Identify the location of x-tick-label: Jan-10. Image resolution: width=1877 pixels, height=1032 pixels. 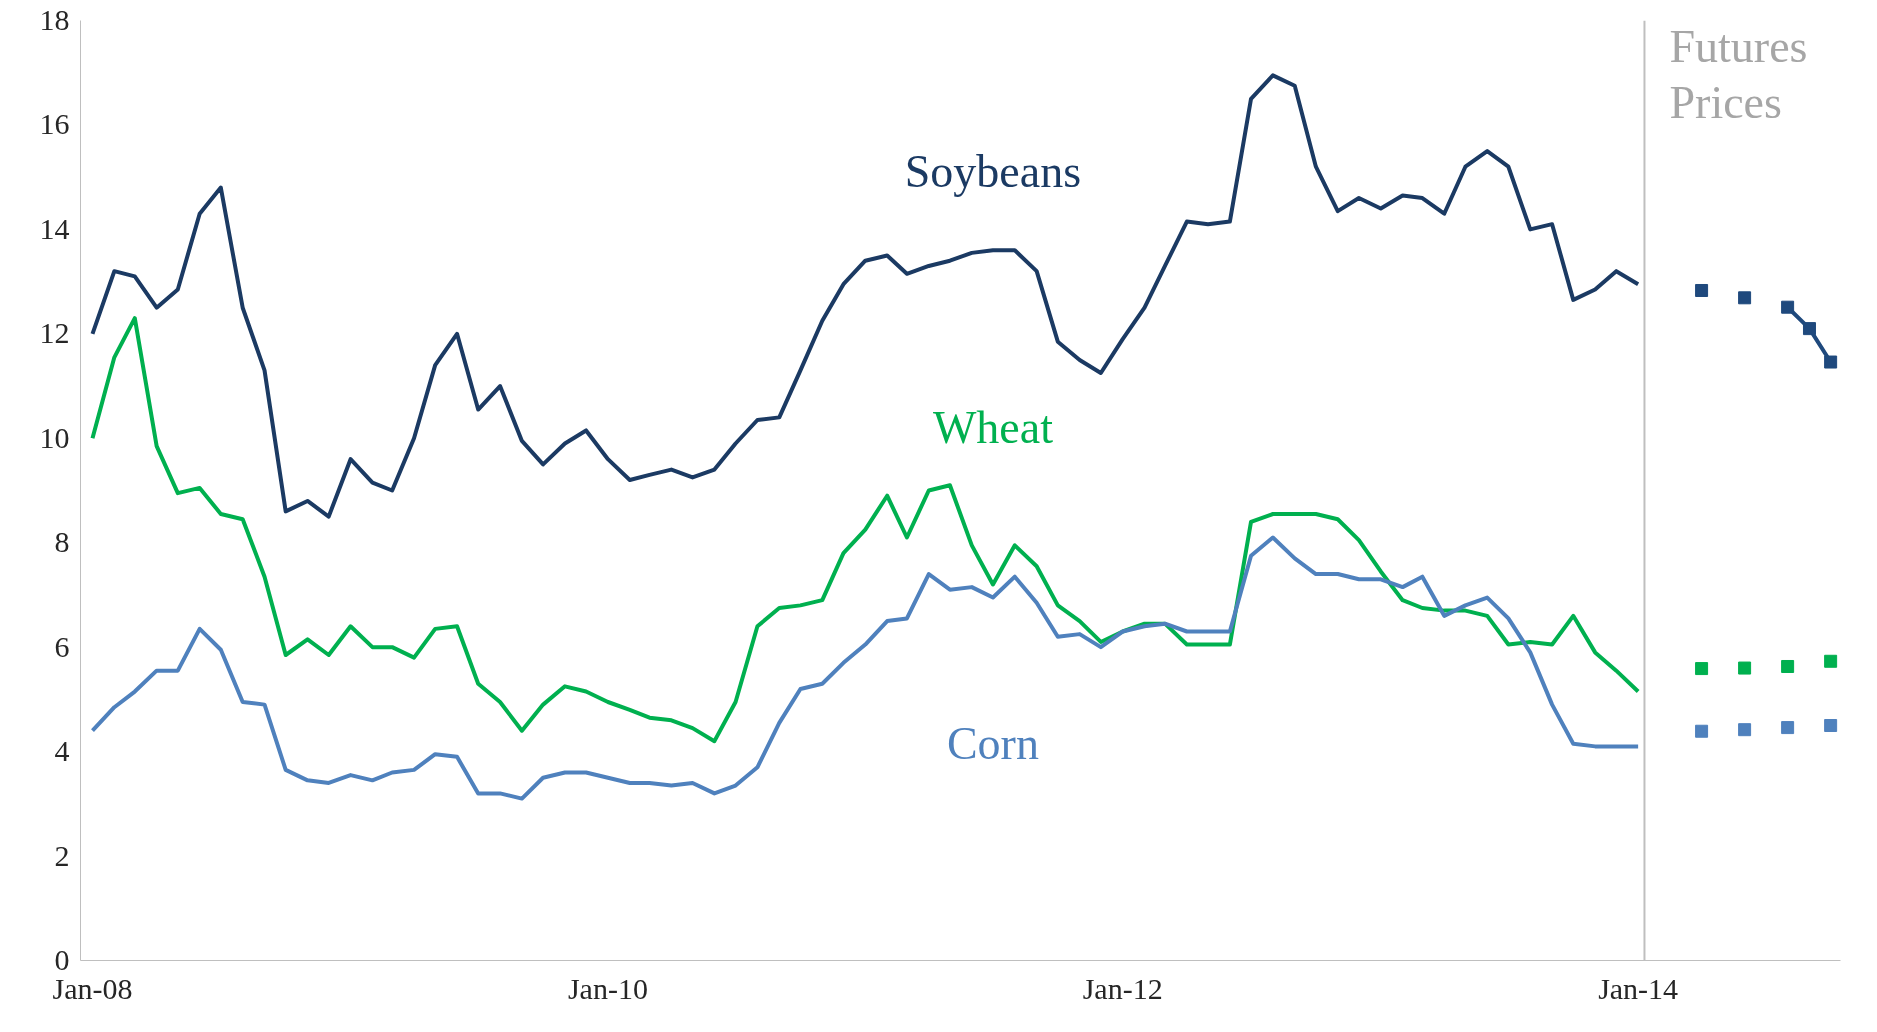
(607, 988).